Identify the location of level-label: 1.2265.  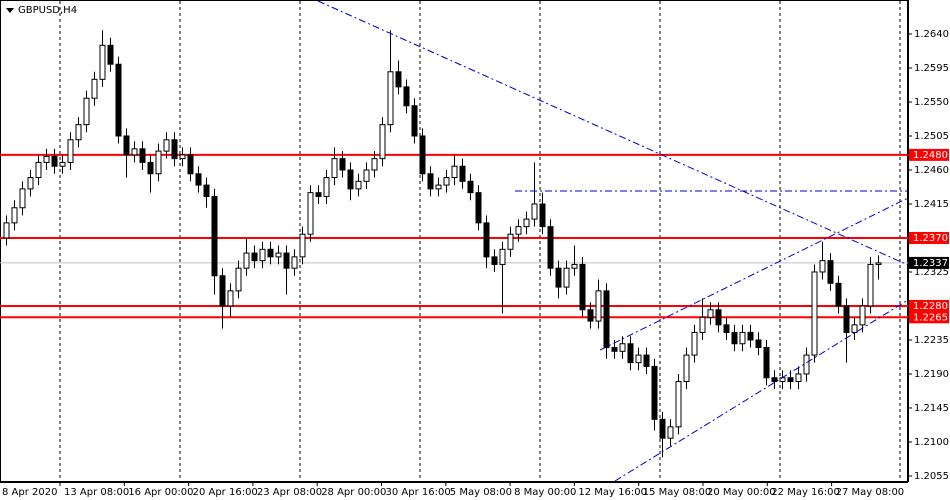
(930, 317).